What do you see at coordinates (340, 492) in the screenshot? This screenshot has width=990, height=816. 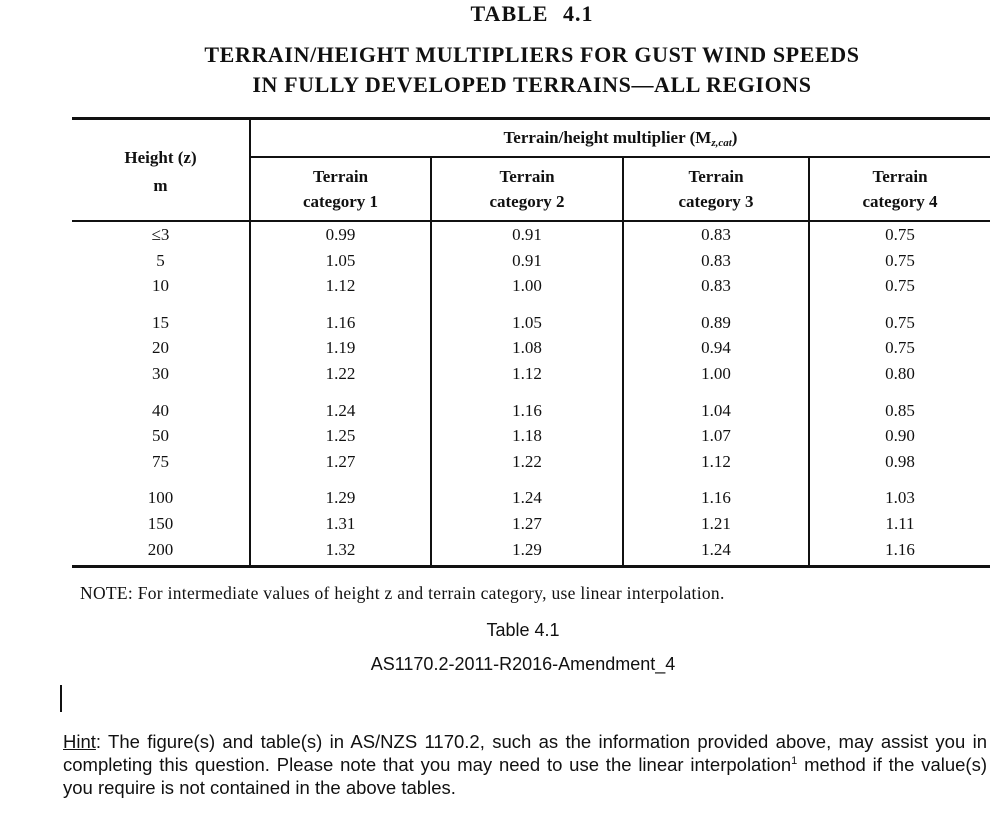 I see `multiplier-cell-category-1: 1.29` at bounding box center [340, 492].